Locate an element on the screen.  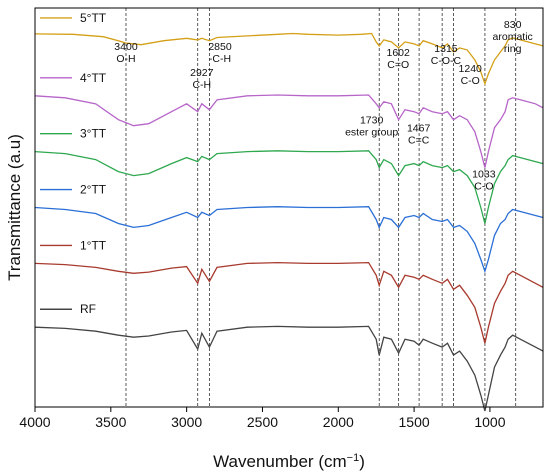
legend-label-3: 2°TT is located at coordinates (93, 190).